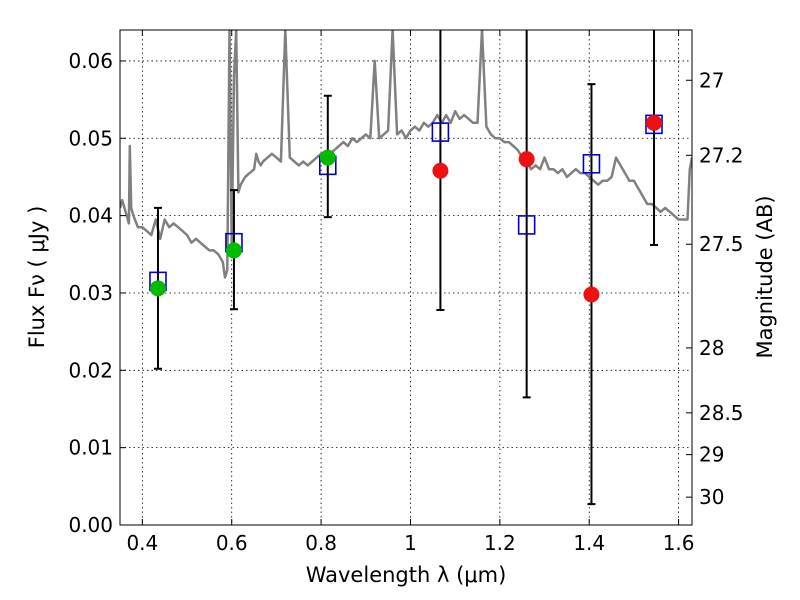  I want to click on right-tick-label: 30, so click(711, 497).